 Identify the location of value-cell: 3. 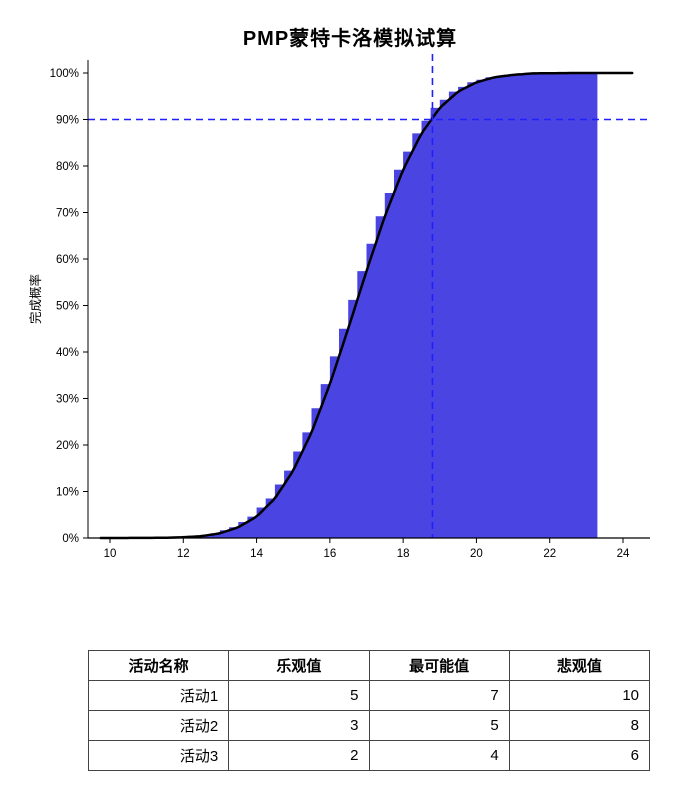
(299, 725).